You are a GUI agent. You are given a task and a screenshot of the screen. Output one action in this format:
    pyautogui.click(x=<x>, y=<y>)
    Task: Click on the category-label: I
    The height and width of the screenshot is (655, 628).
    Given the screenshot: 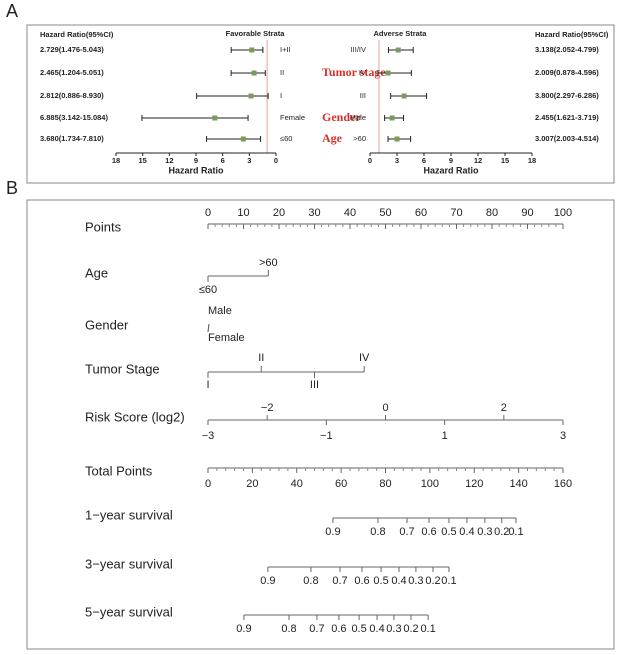 What is the action you would take?
    pyautogui.click(x=281, y=95)
    